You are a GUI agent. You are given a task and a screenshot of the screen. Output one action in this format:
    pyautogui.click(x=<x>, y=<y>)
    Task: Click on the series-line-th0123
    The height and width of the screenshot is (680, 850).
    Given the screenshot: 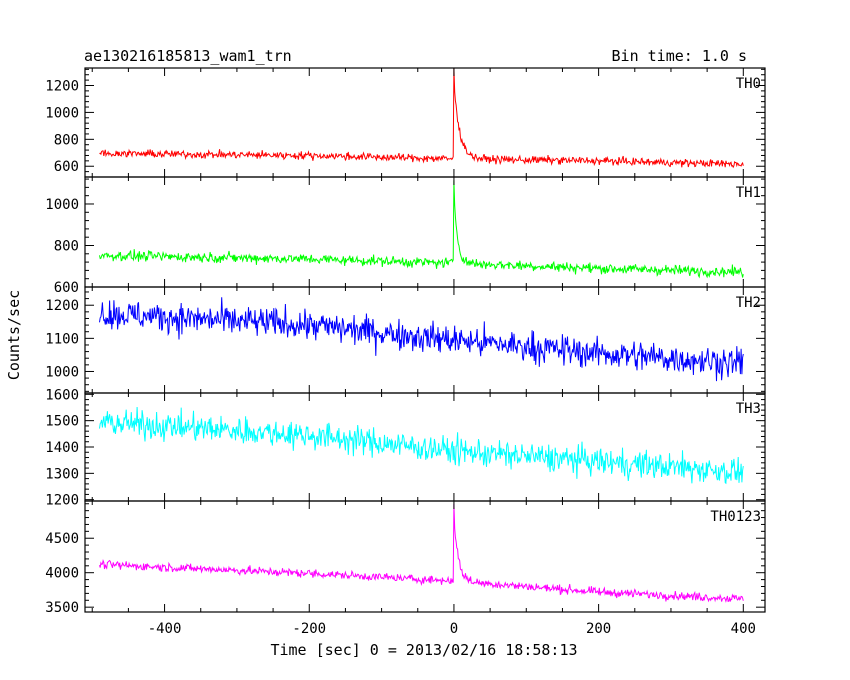 What is the action you would take?
    pyautogui.click(x=421, y=553)
    